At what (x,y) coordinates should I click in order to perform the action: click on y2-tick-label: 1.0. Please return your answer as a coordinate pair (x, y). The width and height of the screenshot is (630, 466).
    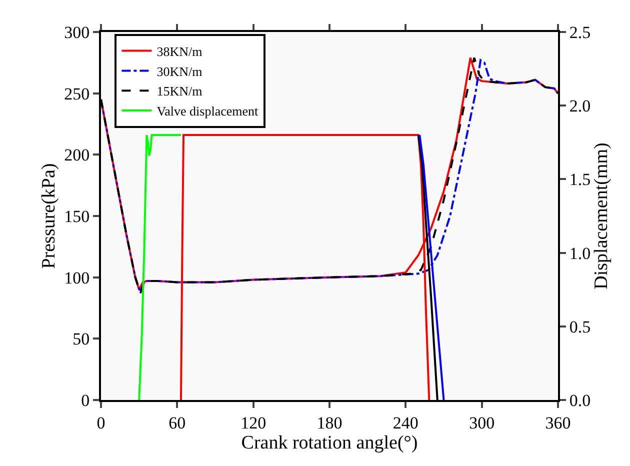
    Looking at the image, I should click on (580, 253).